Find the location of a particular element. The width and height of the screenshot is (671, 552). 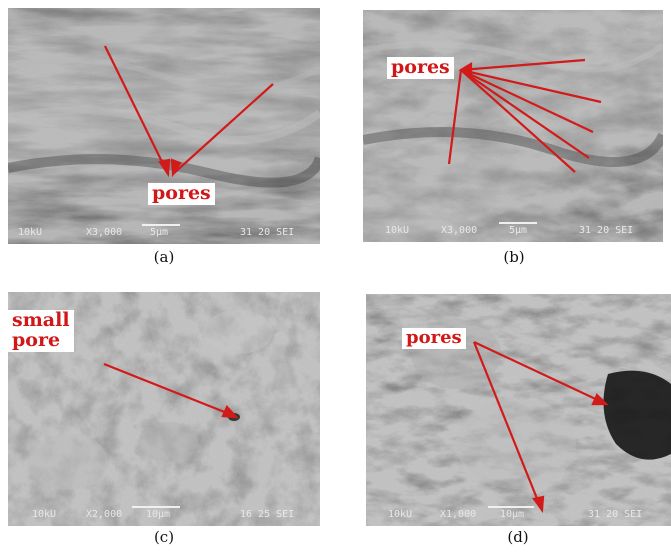

arrows-a is located at coordinates (189, 111).